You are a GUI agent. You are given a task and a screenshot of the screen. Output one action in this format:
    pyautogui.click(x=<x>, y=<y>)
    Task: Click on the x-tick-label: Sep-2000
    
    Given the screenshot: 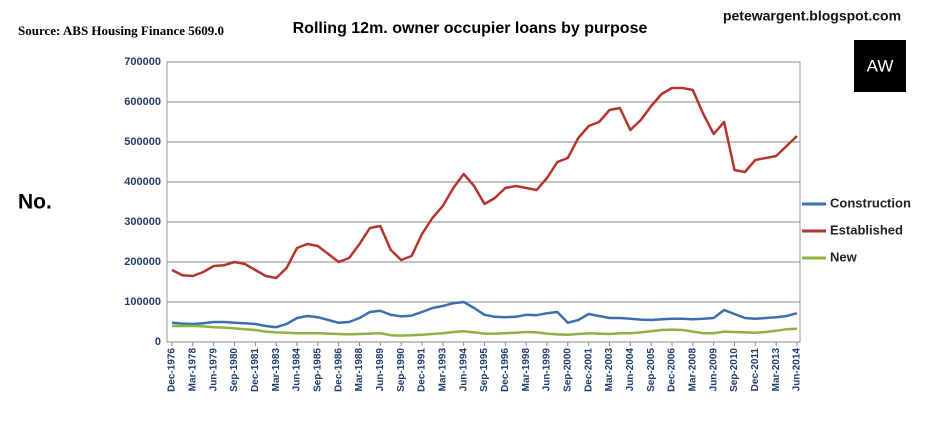 What is the action you would take?
    pyautogui.click(x=567, y=370)
    